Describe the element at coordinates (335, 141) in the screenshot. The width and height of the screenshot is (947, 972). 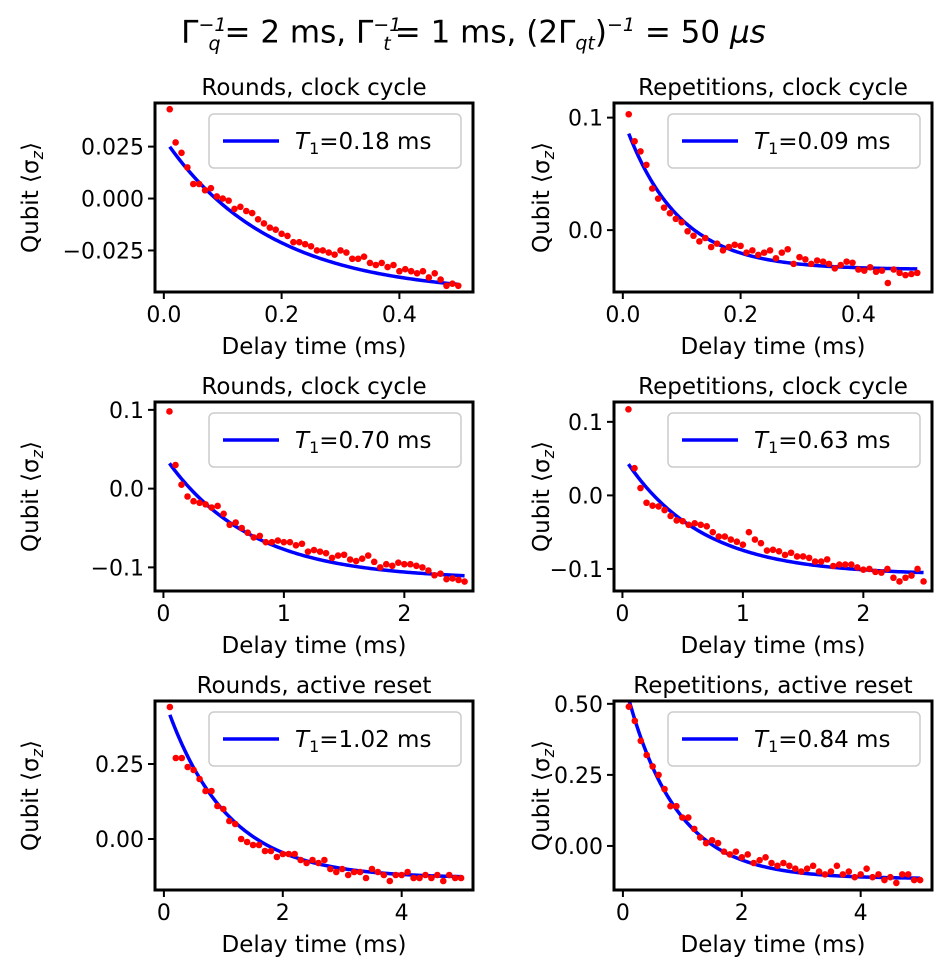
I see `legend: T1=0.18 ms` at that location.